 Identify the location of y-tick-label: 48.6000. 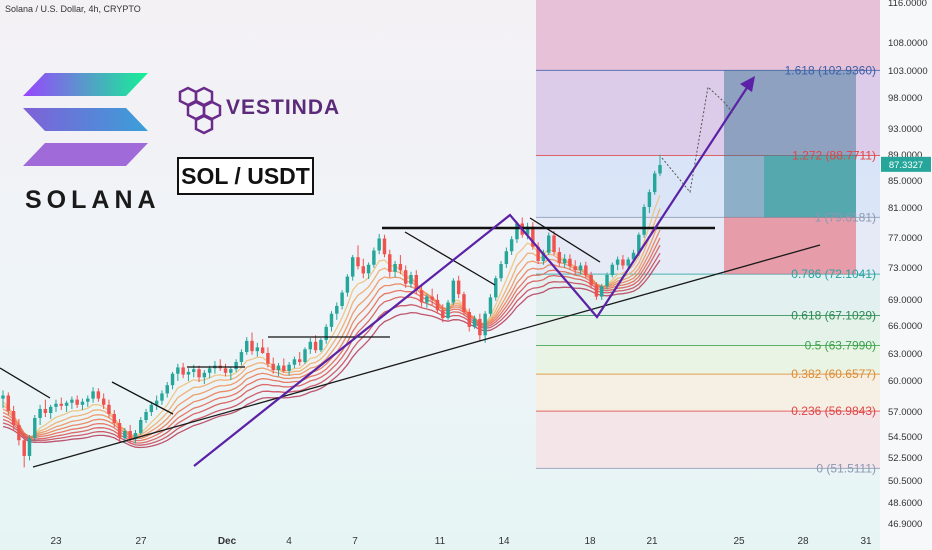
(905, 503).